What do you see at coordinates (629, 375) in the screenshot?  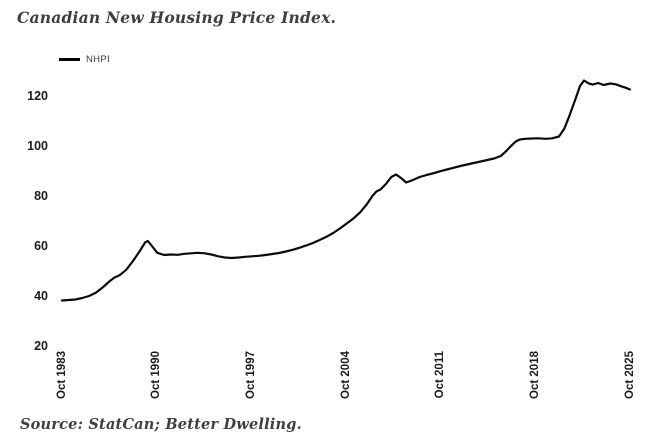 I see `x-tick-label: Oct 2025` at bounding box center [629, 375].